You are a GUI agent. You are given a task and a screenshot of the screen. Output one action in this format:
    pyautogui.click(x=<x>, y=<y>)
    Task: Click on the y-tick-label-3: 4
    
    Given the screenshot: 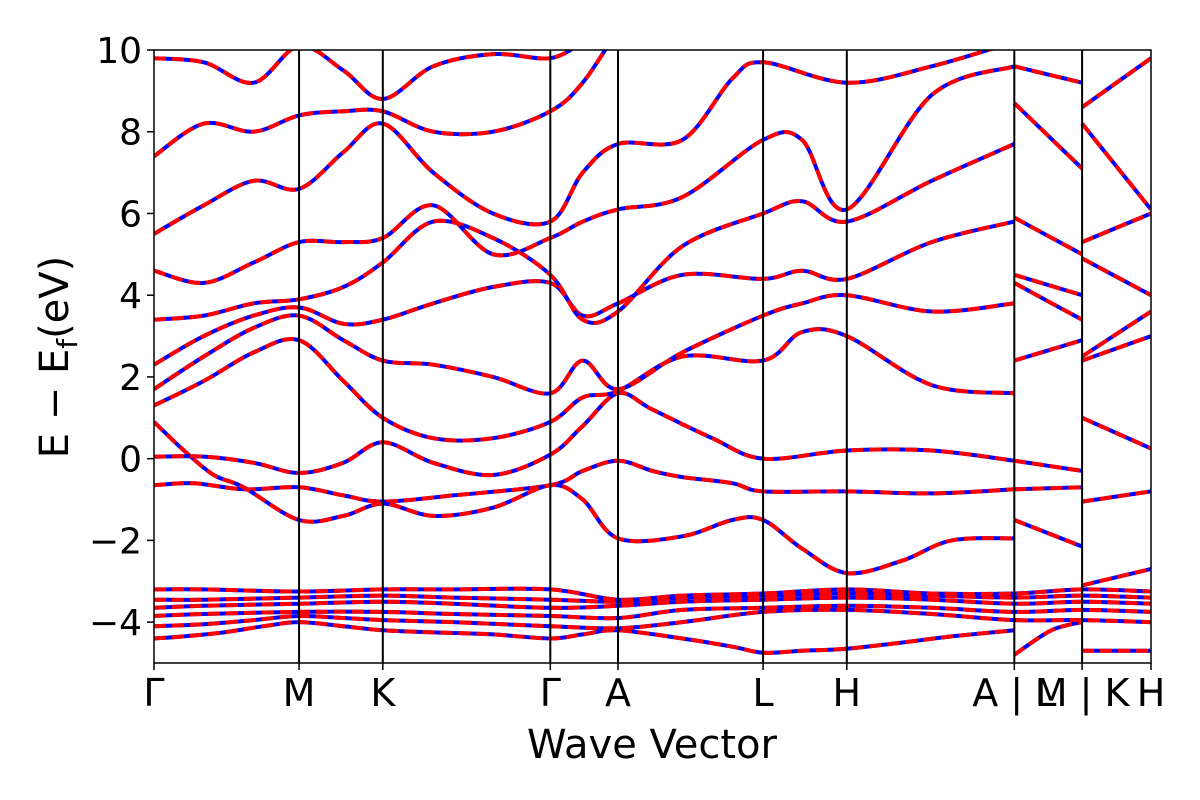 What is the action you would take?
    pyautogui.click(x=130, y=296)
    